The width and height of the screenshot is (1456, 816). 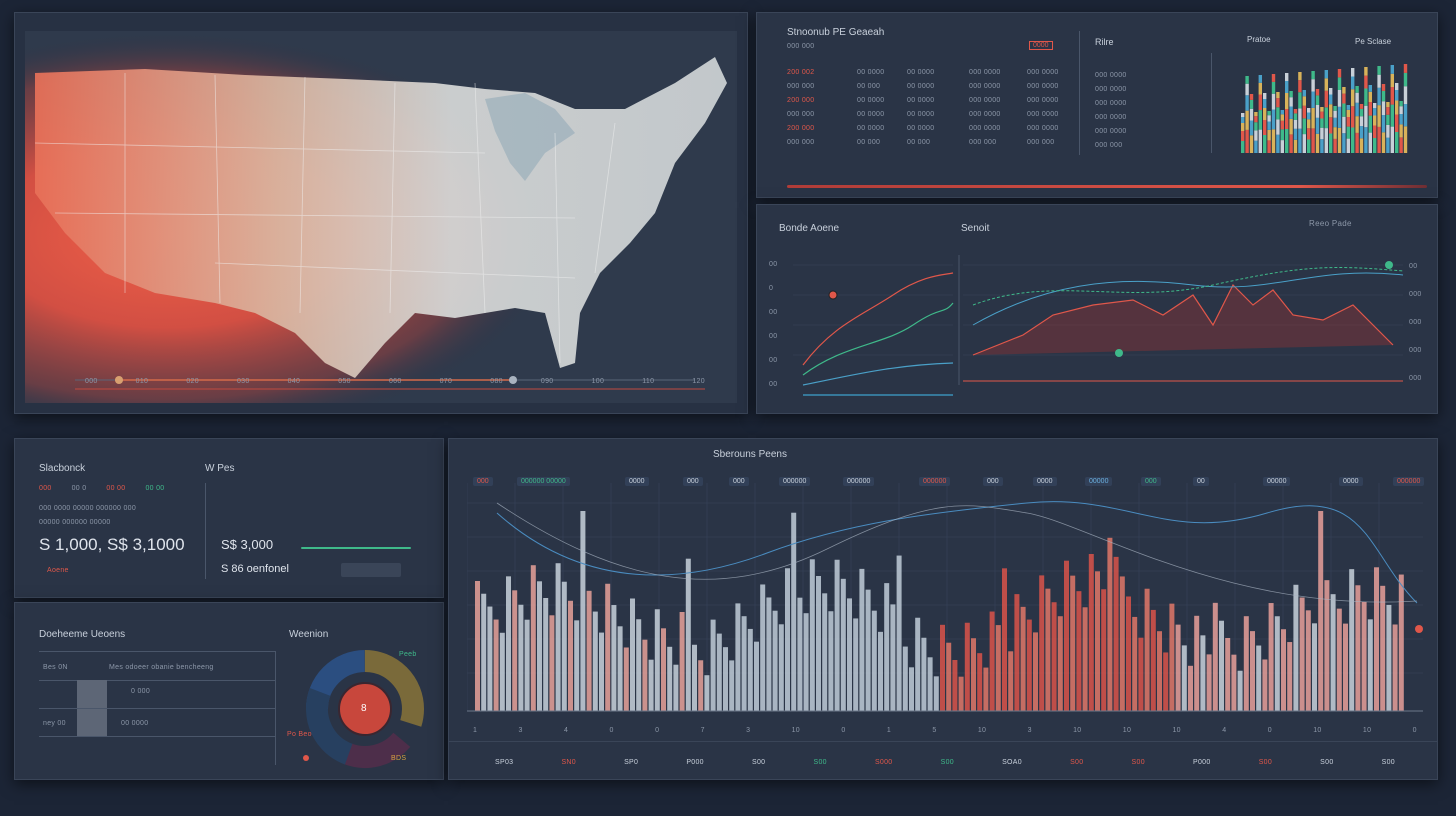 I want to click on bottom-label: S000, so click(x=883, y=762).